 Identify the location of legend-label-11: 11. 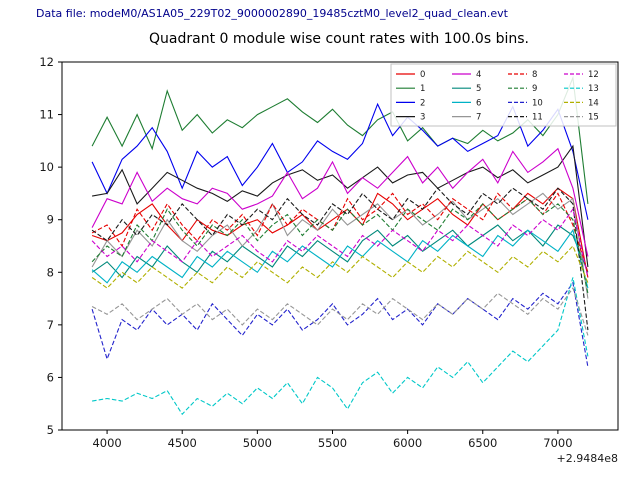
(537, 118).